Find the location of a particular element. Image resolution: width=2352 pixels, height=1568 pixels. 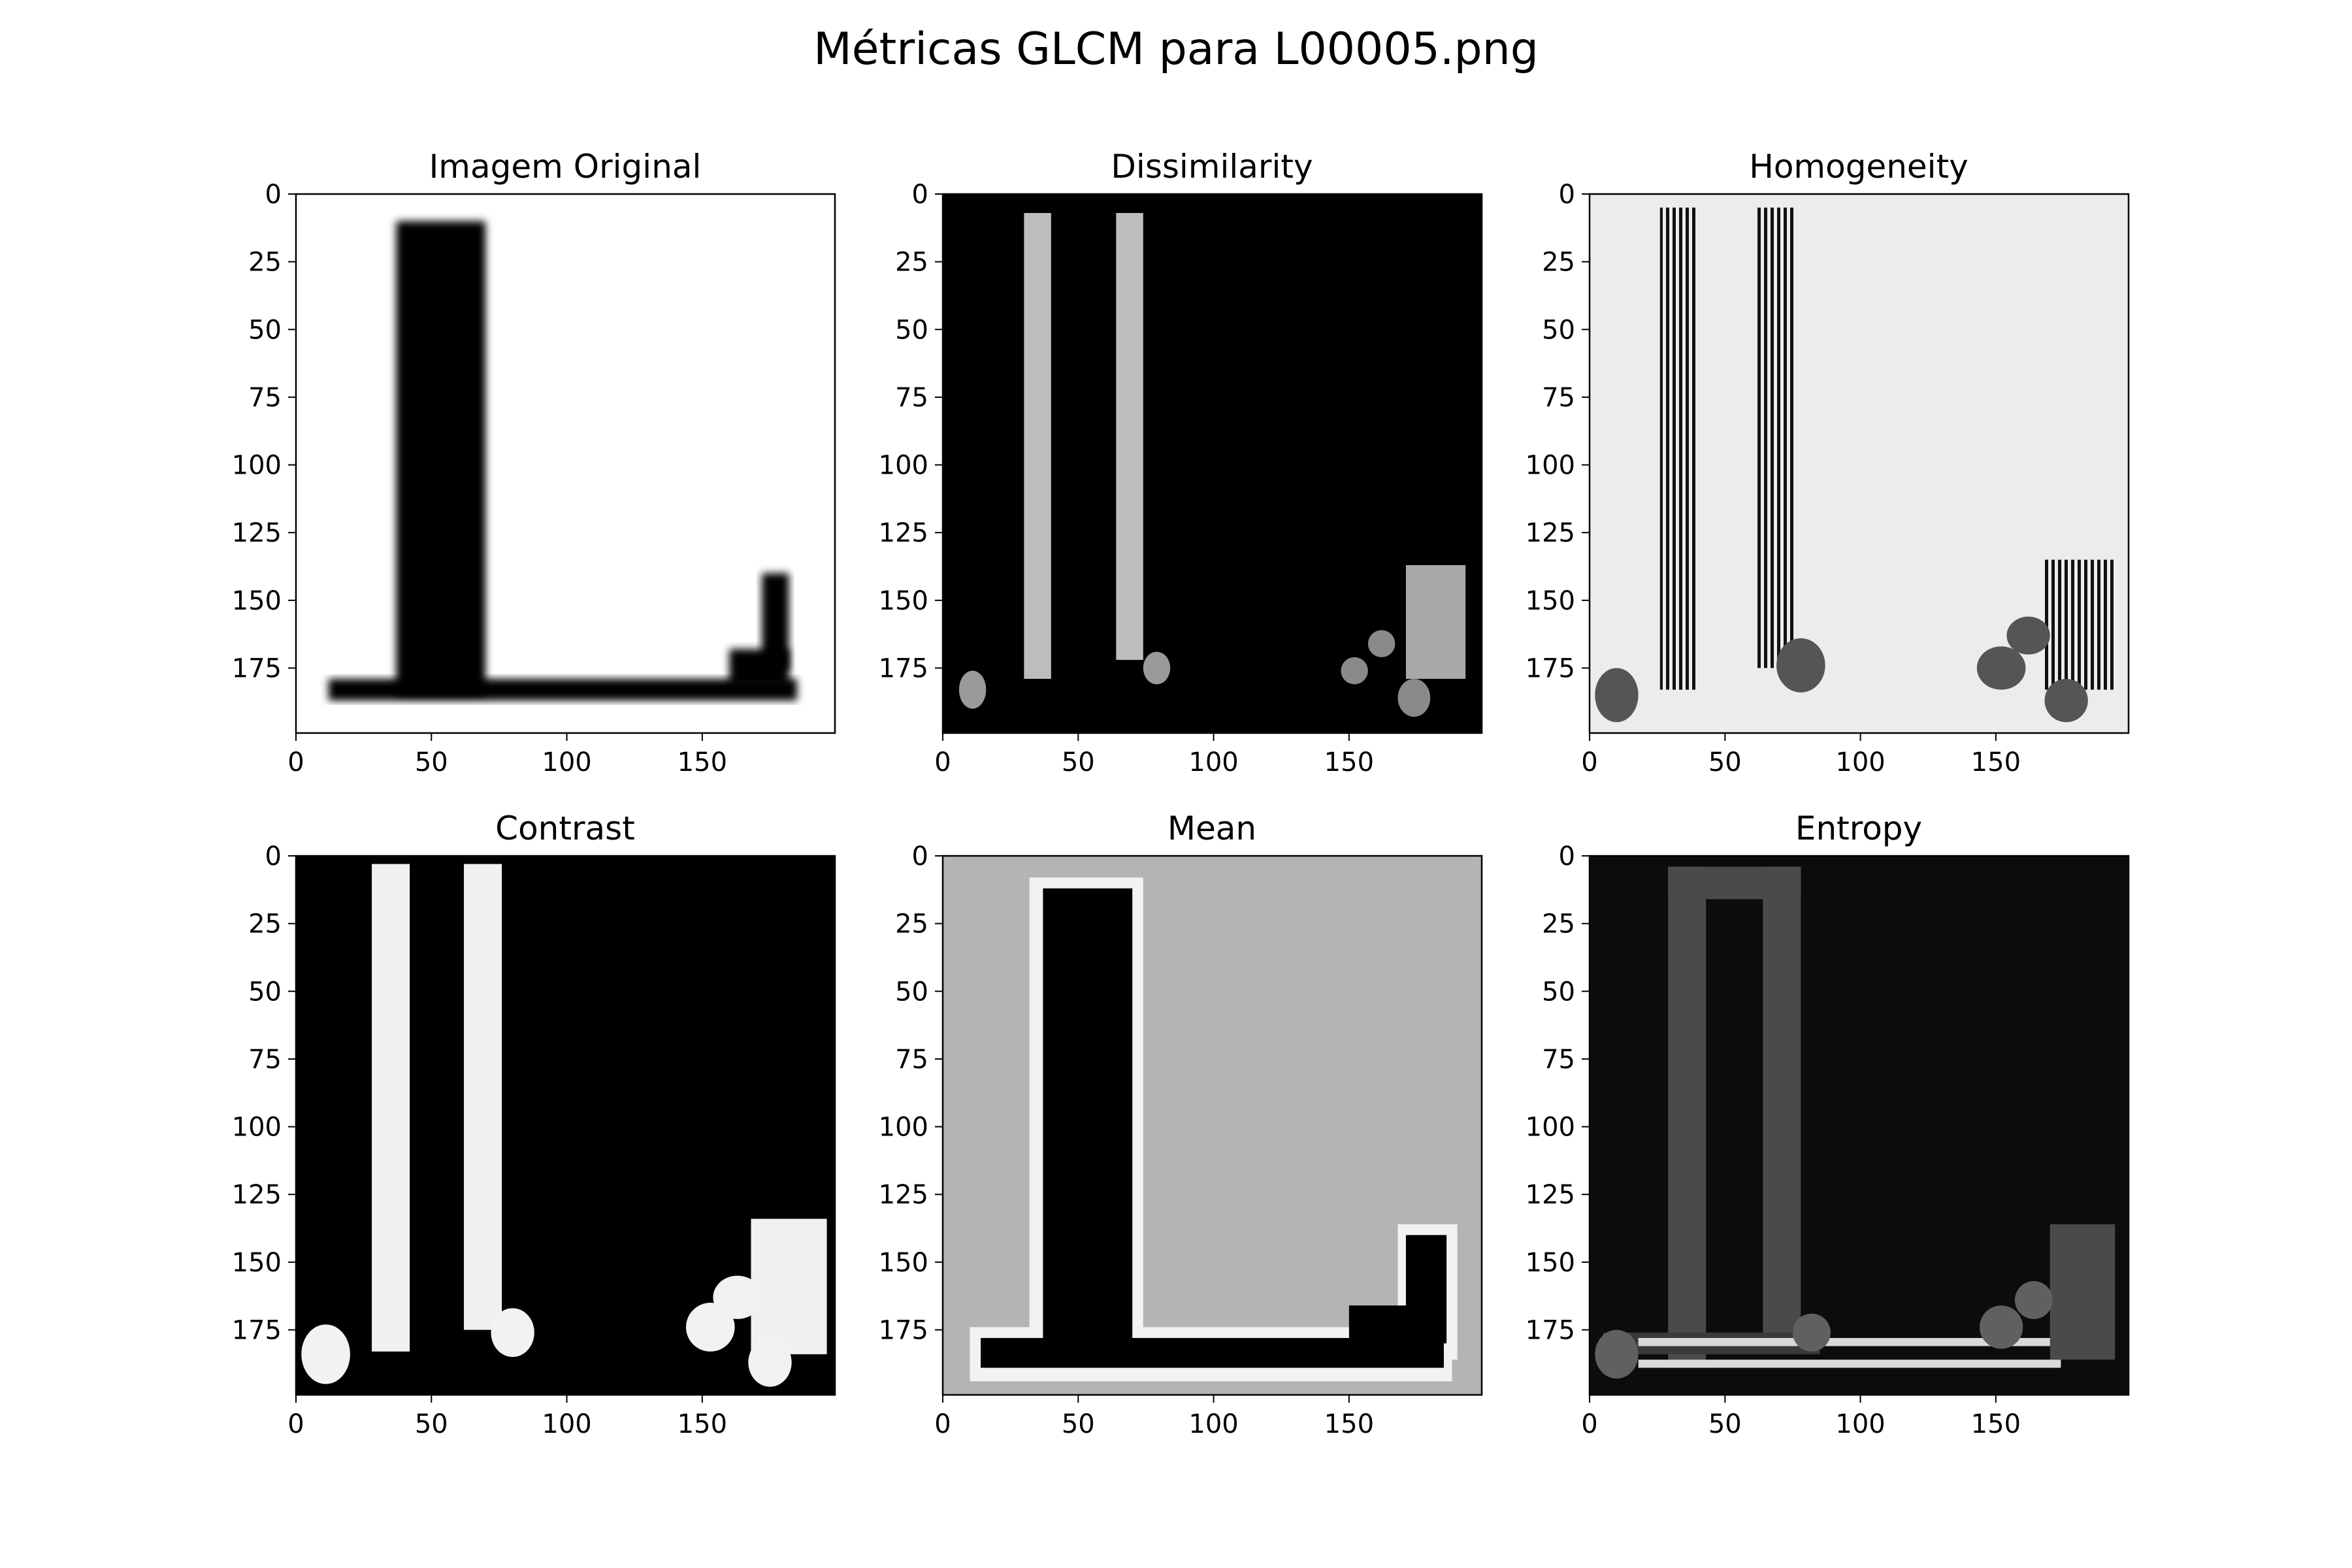

panel-title-mean: Mean is located at coordinates (1212, 828).